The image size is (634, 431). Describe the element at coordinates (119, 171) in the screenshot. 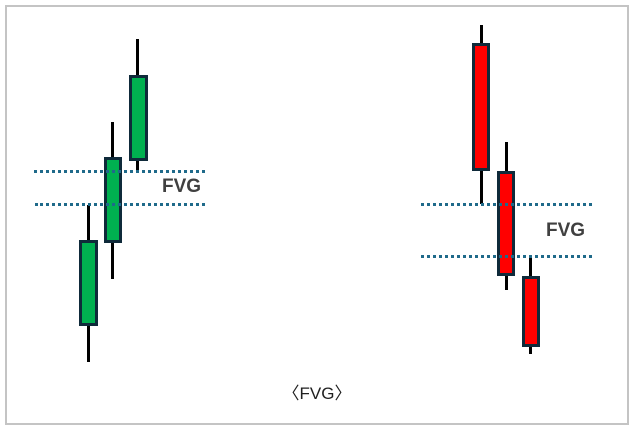

I see `bullish-fvg-upper-line` at that location.